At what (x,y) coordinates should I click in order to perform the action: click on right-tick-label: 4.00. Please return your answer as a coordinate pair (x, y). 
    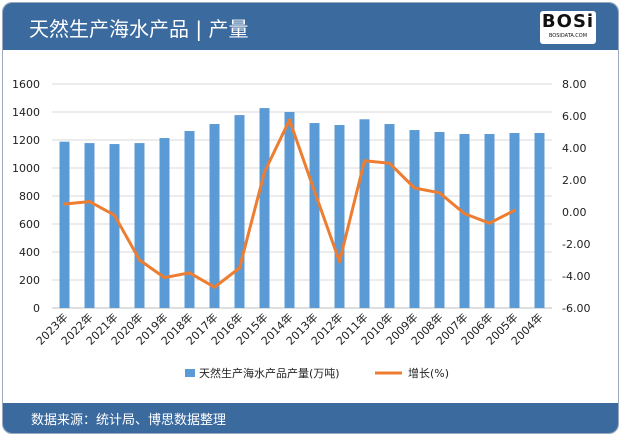
    Looking at the image, I should click on (574, 148).